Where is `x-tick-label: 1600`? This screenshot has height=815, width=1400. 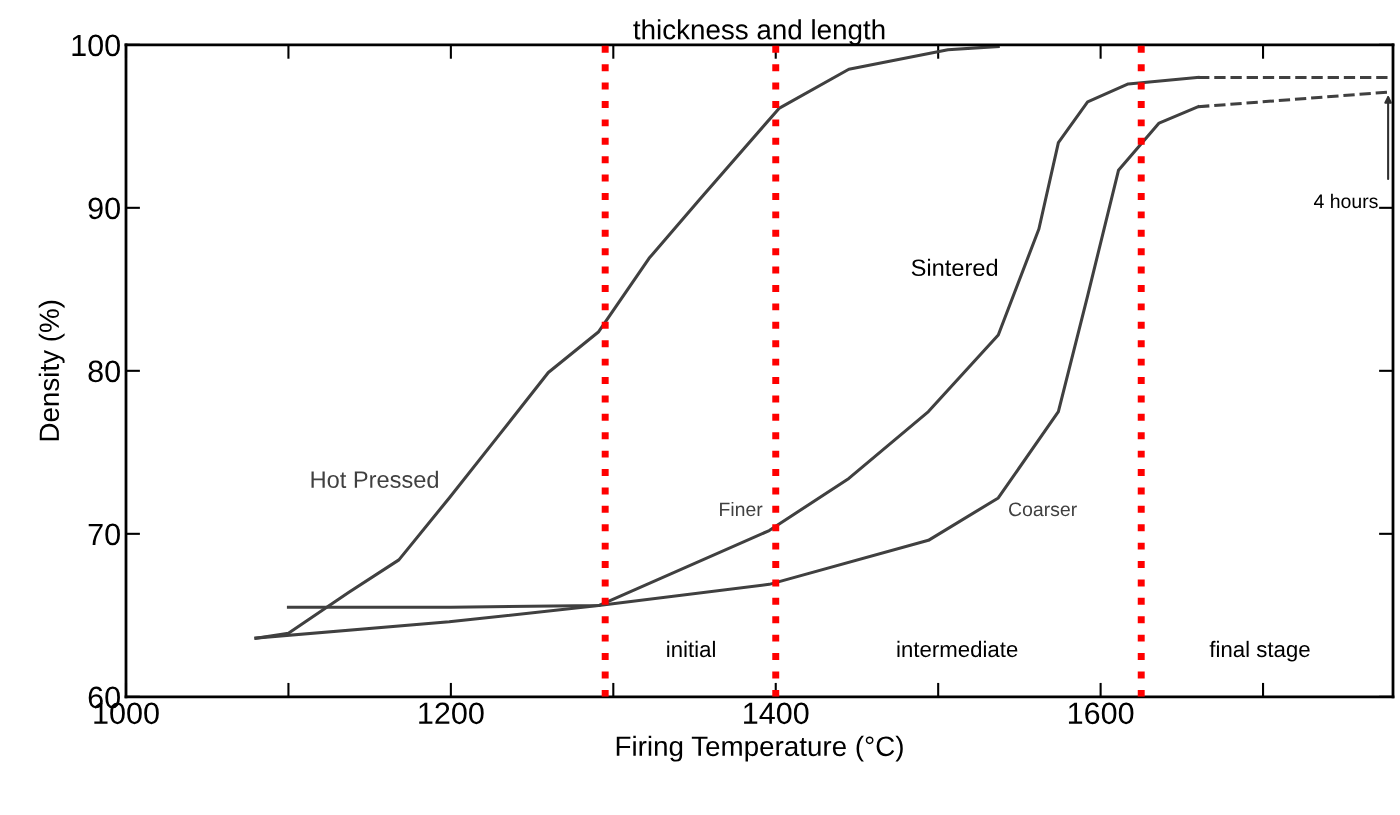
x-tick-label: 1600 is located at coordinates (1101, 713).